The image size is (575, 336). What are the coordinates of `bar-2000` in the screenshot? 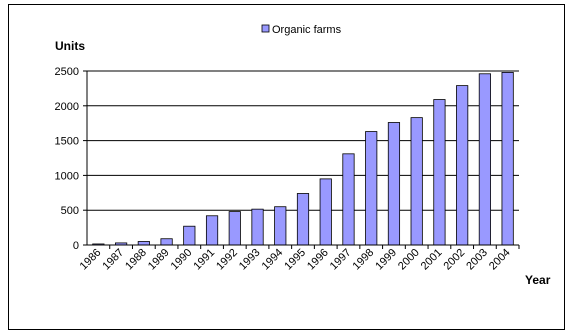 It's located at (416, 181).